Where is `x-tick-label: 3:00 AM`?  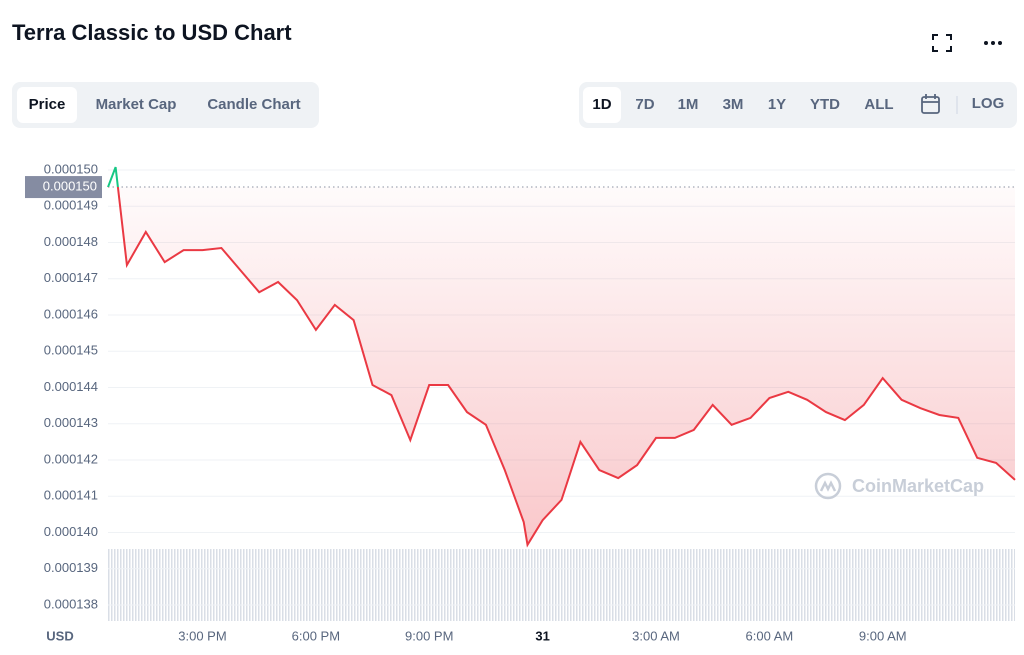
x-tick-label: 3:00 AM is located at coordinates (656, 635).